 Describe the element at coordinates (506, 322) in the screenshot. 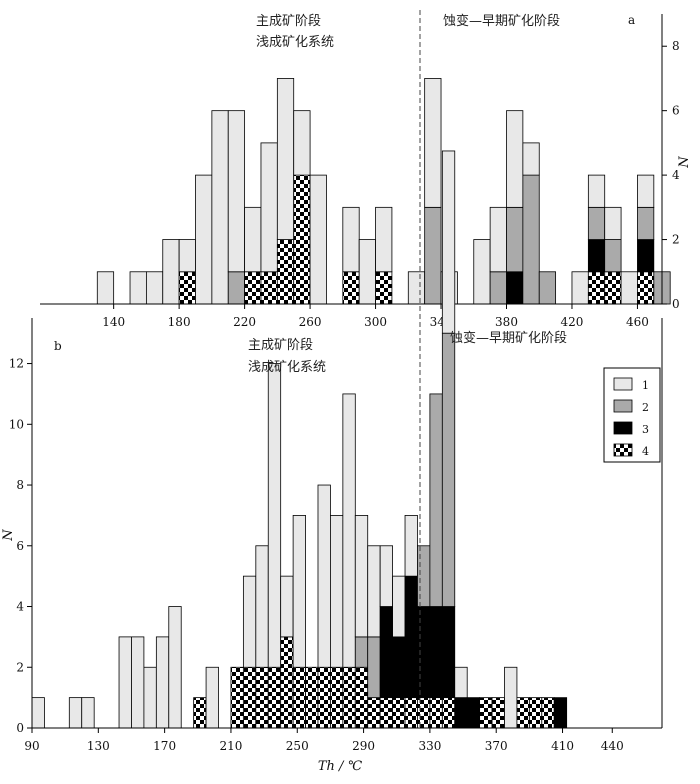

I see `panel-a-x-tick-label: 380` at that location.